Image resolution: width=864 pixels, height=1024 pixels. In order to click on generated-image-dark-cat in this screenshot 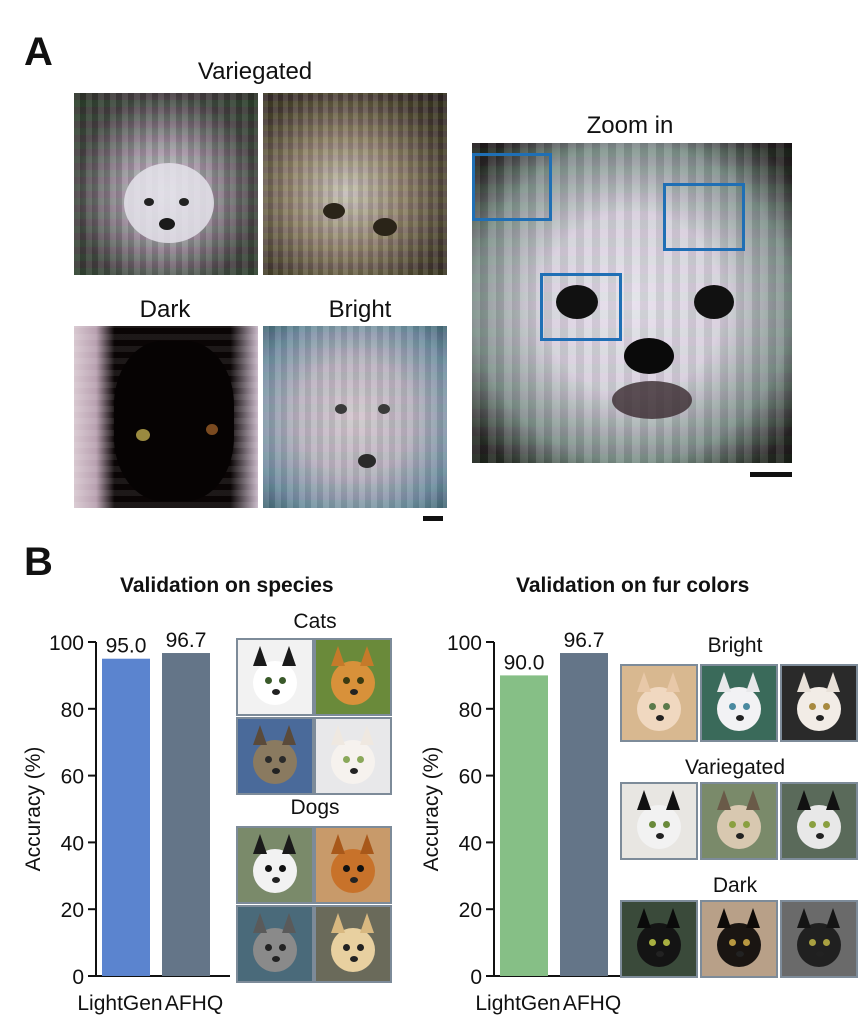, I will do `click(166, 417)`.